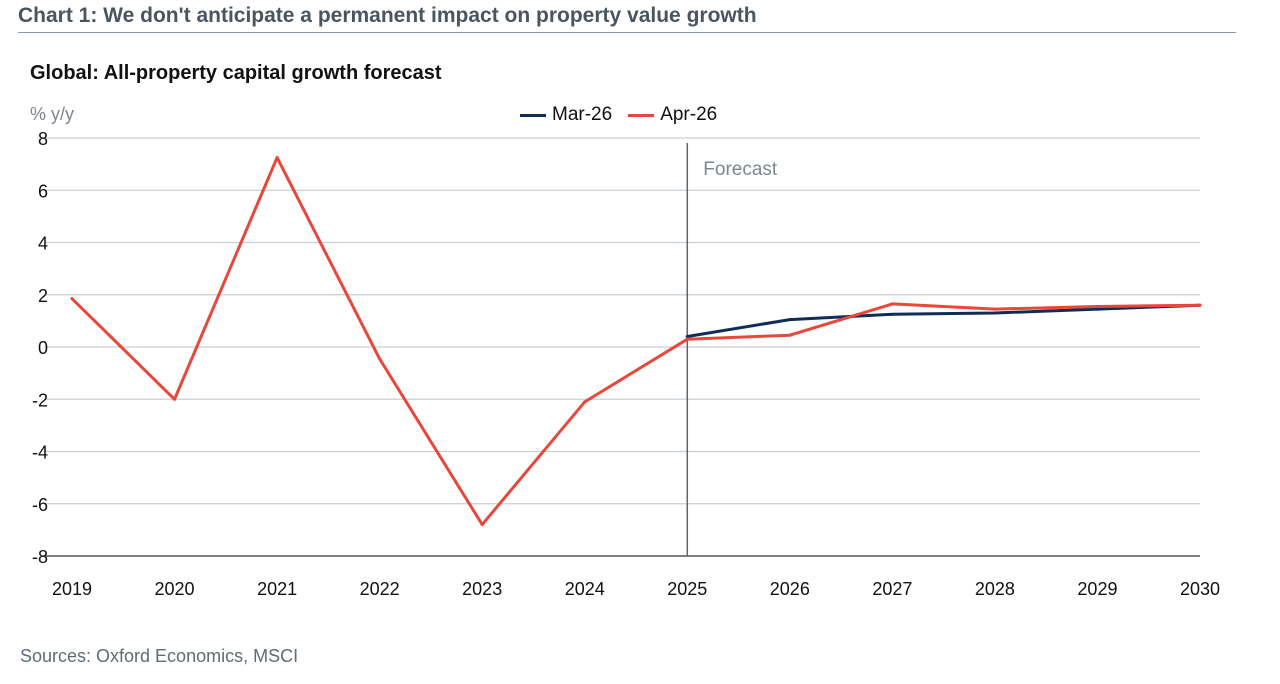 Image resolution: width=1280 pixels, height=684 pixels. What do you see at coordinates (740, 169) in the screenshot?
I see `forecast-label: Forecast` at bounding box center [740, 169].